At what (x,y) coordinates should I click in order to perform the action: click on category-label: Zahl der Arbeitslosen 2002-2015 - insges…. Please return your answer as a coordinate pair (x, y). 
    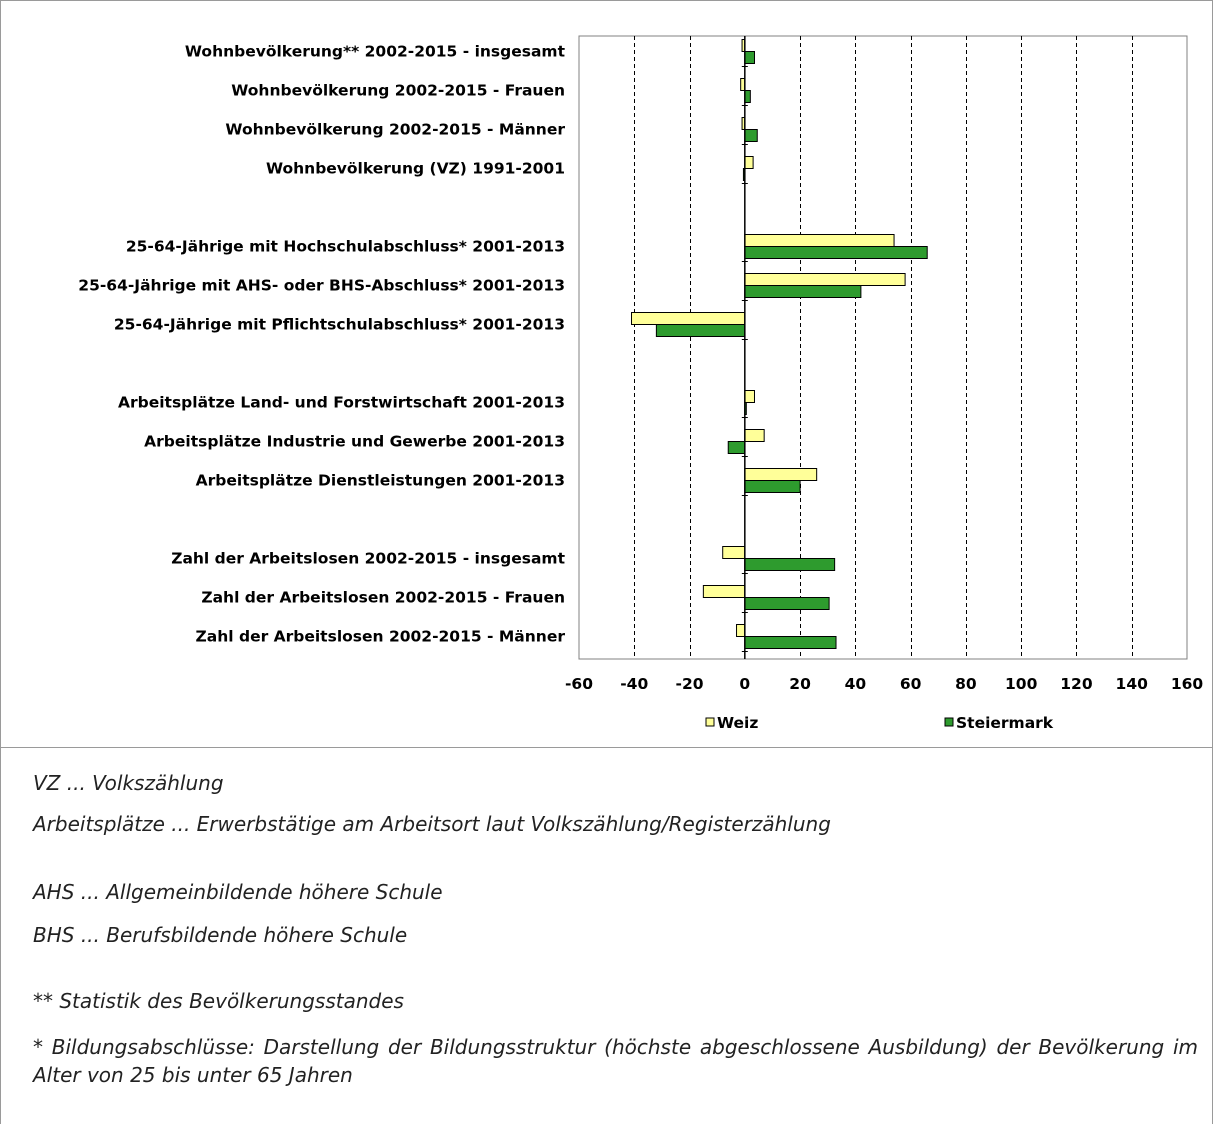
    Looking at the image, I should click on (368, 559).